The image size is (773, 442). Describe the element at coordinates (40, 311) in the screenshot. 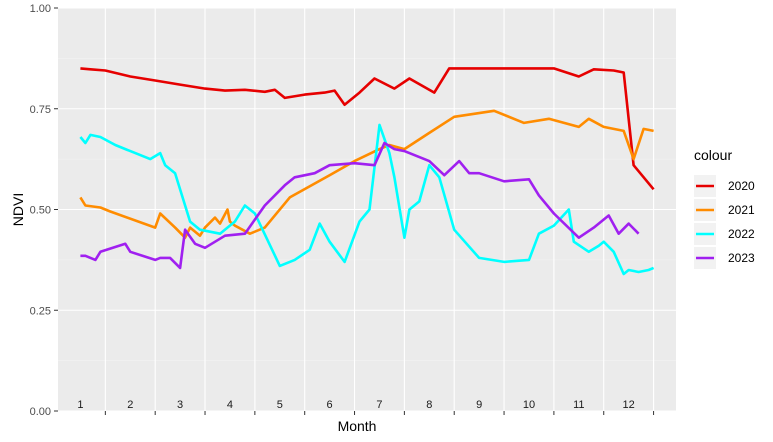

I see `y-tick-label: 0.25` at that location.